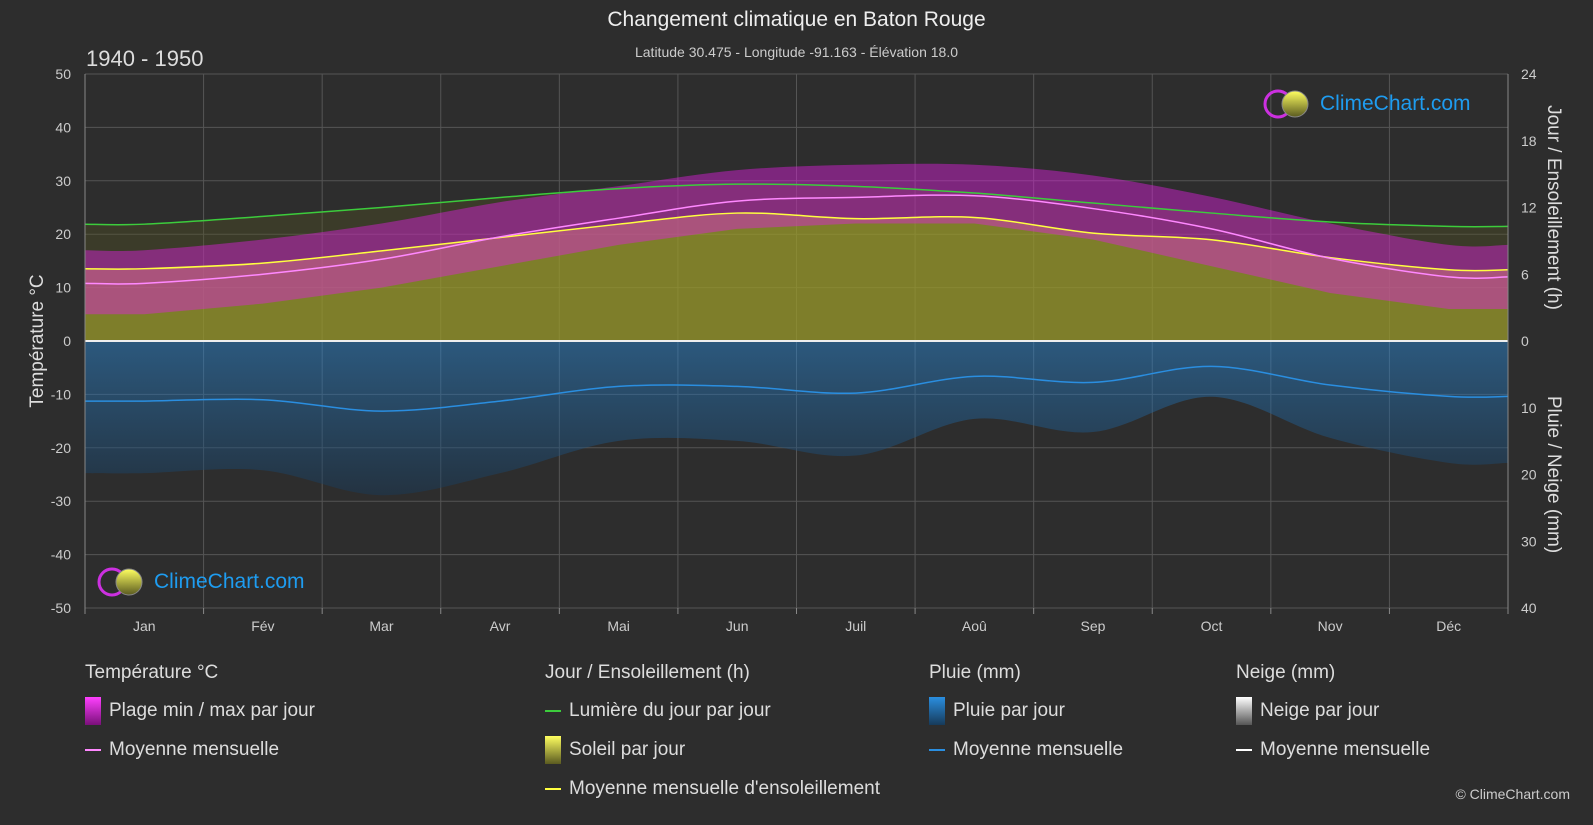  I want to click on y3-axis-title: Pluie / Neige (mm), so click(1553, 474).